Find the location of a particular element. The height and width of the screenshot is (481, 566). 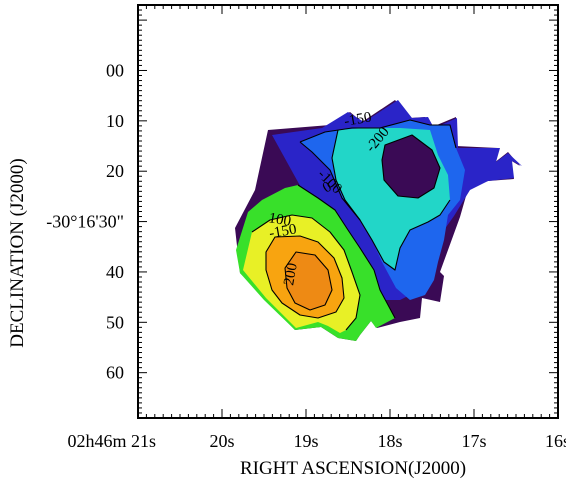

region-lt-200-core is located at coordinates (411, 166).